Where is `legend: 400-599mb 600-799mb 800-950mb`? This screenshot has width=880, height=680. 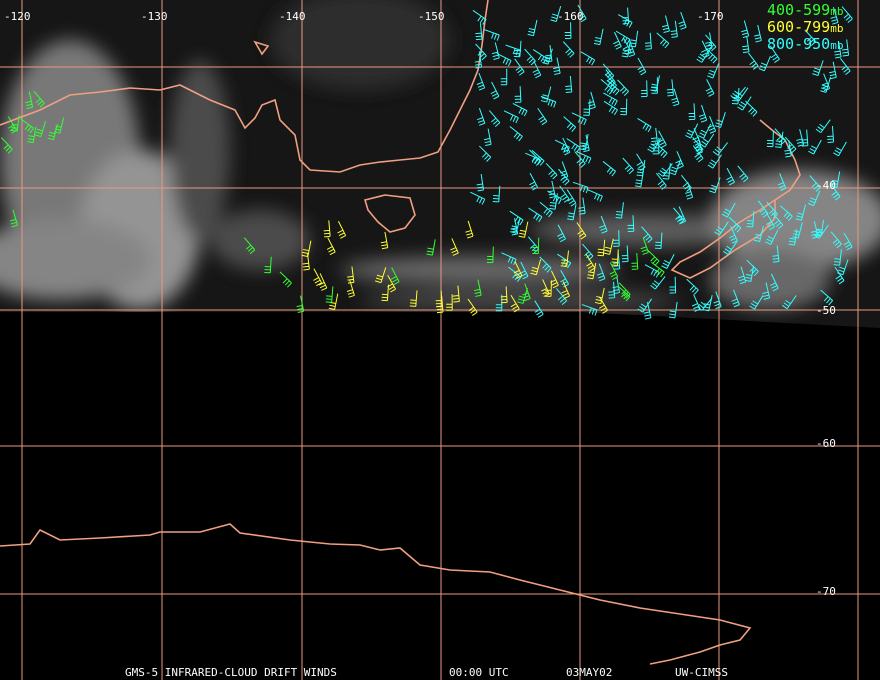
legend: 400-599mb 600-799mb 800-950mb is located at coordinates (805, 27).